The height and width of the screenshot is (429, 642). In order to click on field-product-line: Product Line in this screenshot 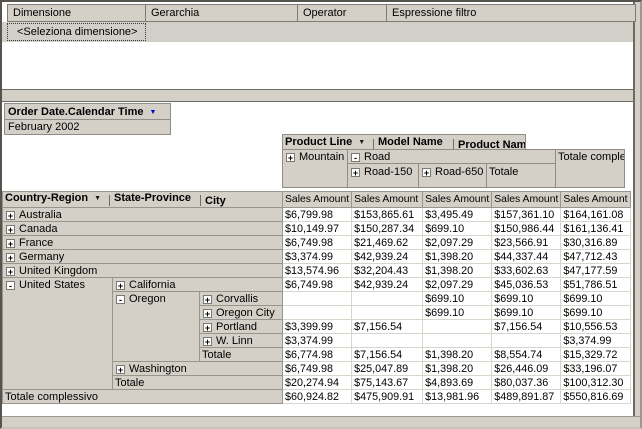, I will do `click(319, 142)`.